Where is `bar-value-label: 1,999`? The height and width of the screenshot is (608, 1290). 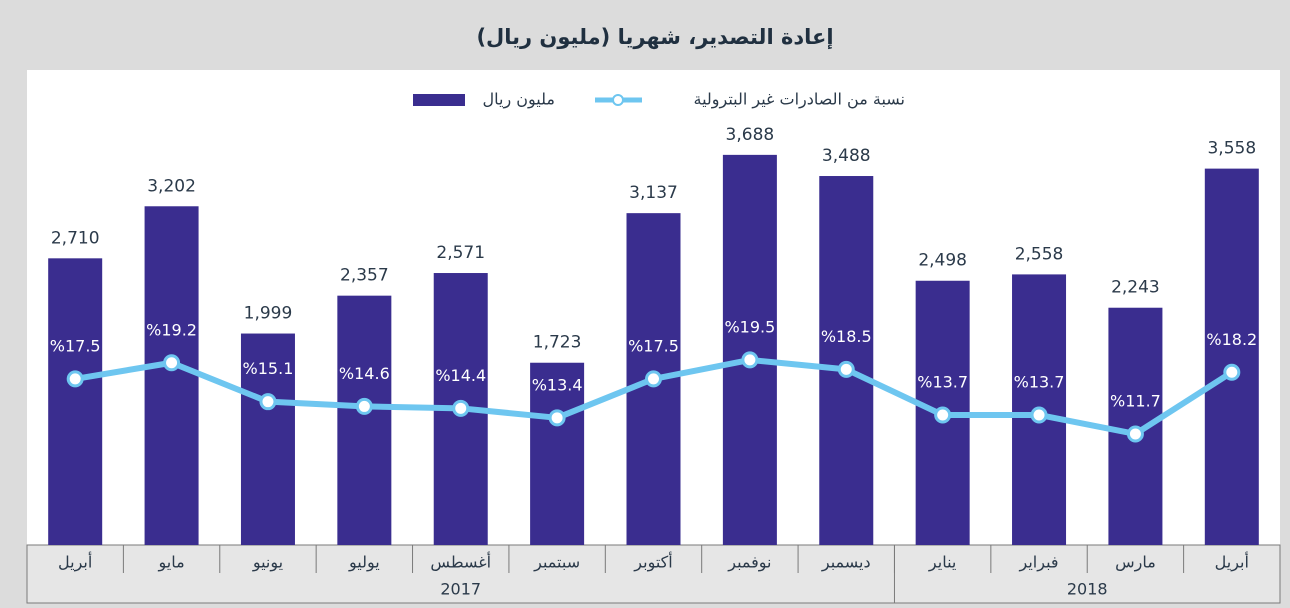
bar-value-label: 1,999 is located at coordinates (268, 314).